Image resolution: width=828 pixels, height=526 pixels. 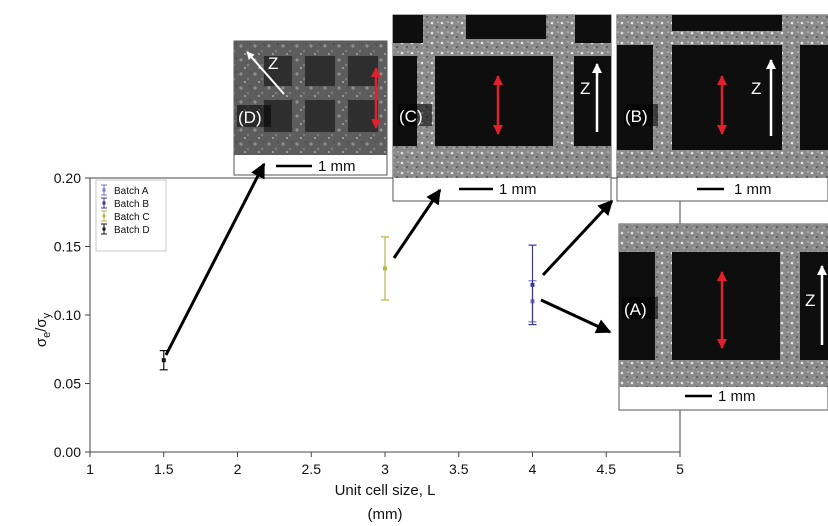 I want to click on x-axis-title-line2: (mm), so click(x=385, y=514).